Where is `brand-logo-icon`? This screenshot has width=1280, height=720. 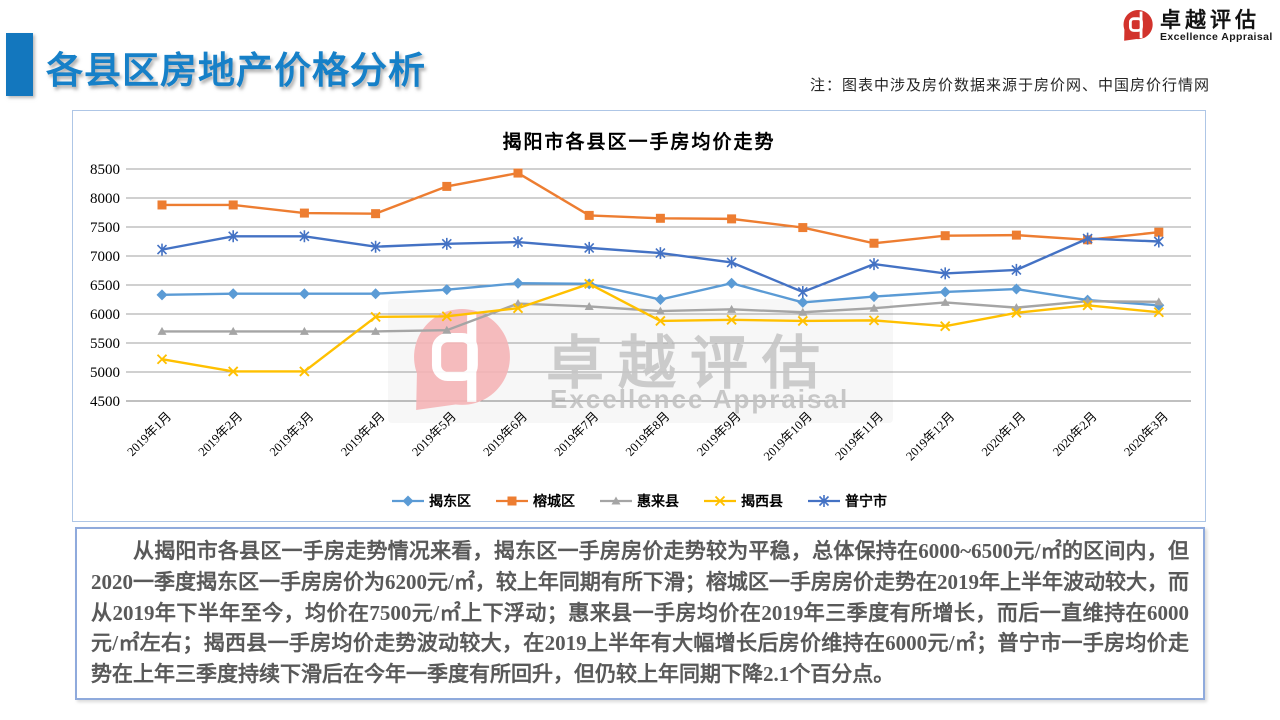 brand-logo-icon is located at coordinates (1138, 25).